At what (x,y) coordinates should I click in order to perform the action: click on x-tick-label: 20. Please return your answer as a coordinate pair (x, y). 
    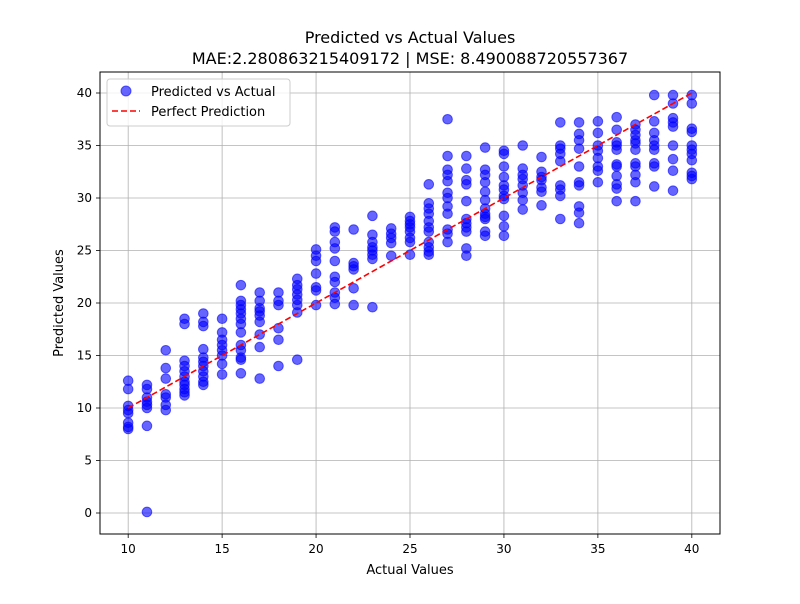
    Looking at the image, I should click on (315, 549).